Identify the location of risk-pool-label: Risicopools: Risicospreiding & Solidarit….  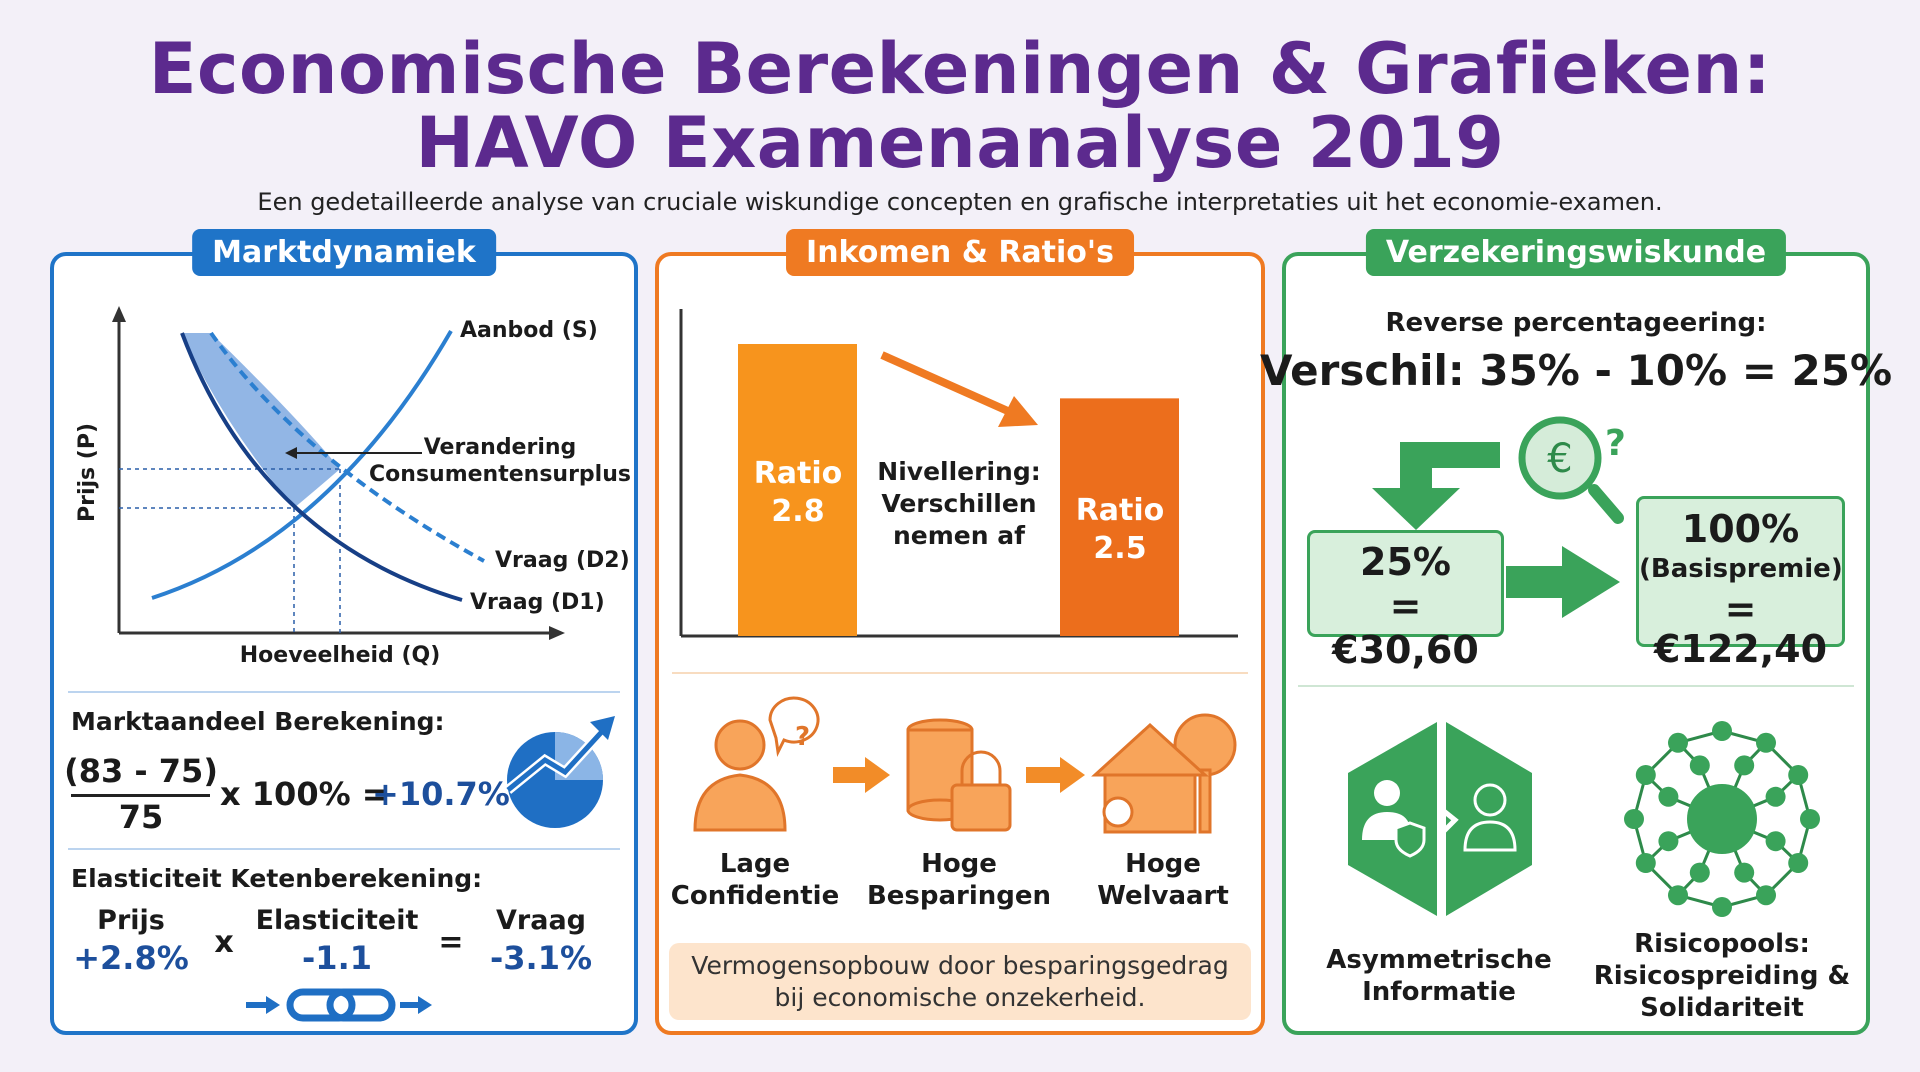
(1722, 976).